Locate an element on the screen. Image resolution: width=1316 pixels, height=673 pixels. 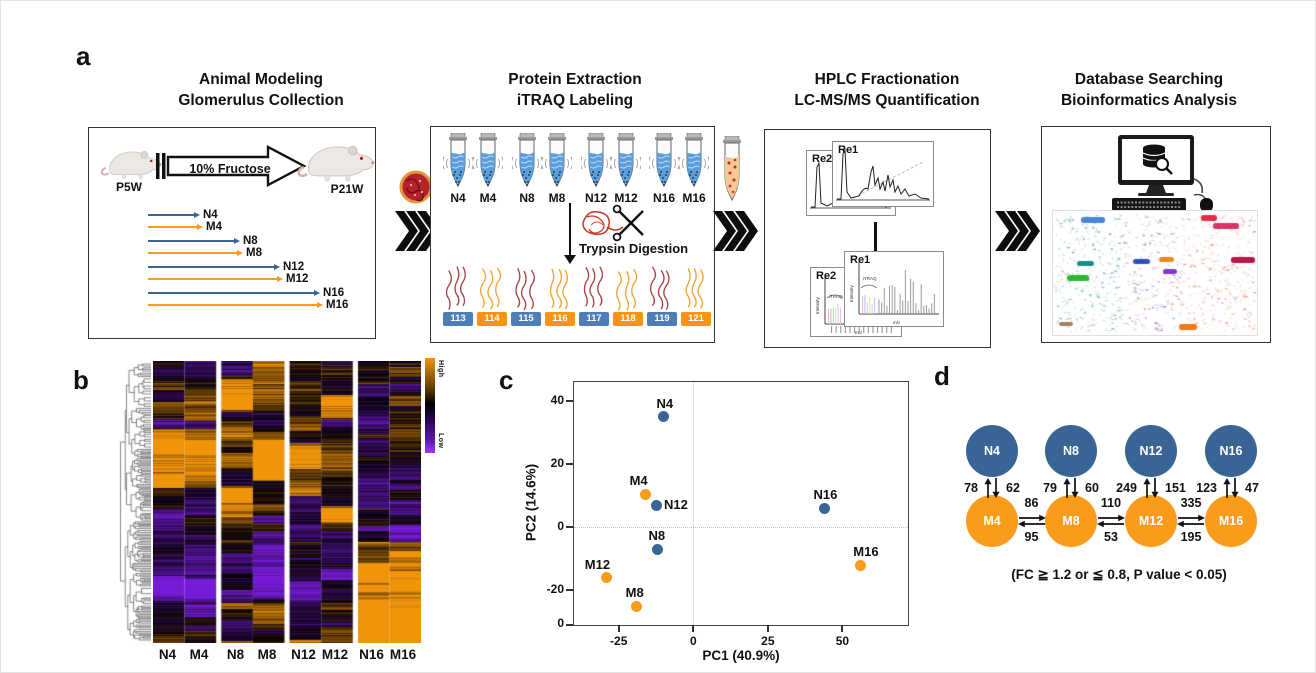
dep-up-count: 78 is located at coordinates (971, 488).